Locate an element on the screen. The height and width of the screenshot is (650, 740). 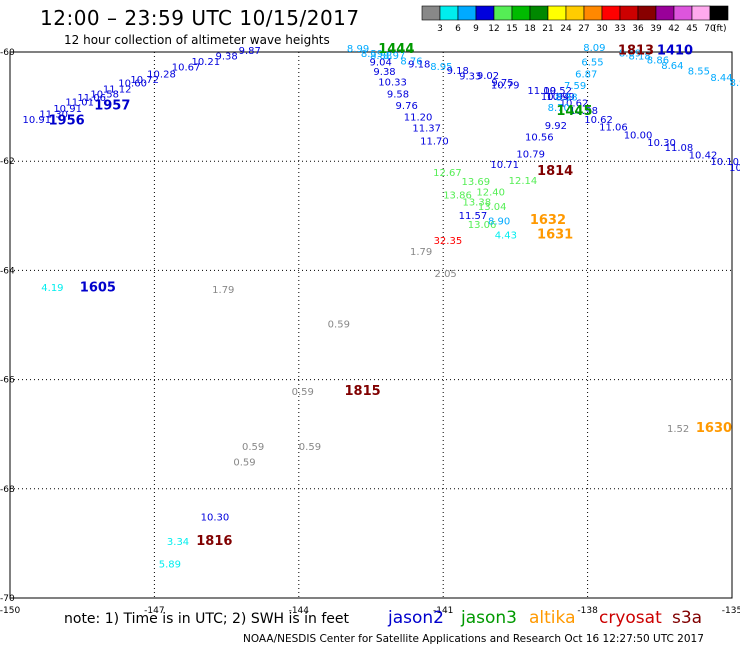
wave-height-value: 8.18 is located at coordinates (640, 57).